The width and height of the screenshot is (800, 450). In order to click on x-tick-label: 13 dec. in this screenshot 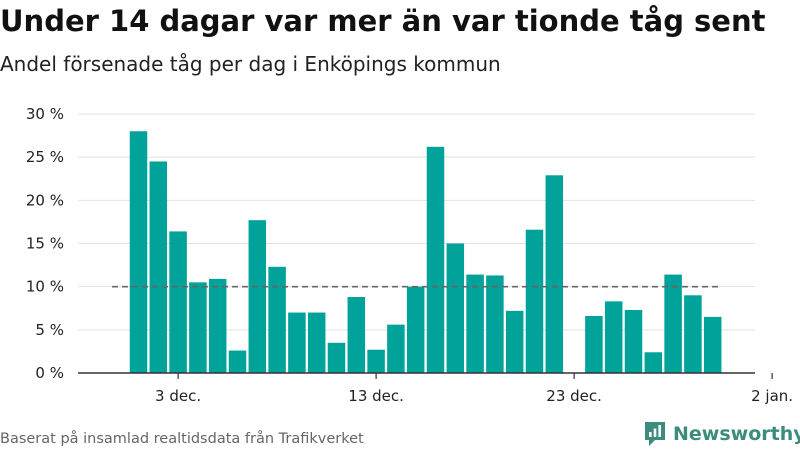, I will do `click(376, 396)`.